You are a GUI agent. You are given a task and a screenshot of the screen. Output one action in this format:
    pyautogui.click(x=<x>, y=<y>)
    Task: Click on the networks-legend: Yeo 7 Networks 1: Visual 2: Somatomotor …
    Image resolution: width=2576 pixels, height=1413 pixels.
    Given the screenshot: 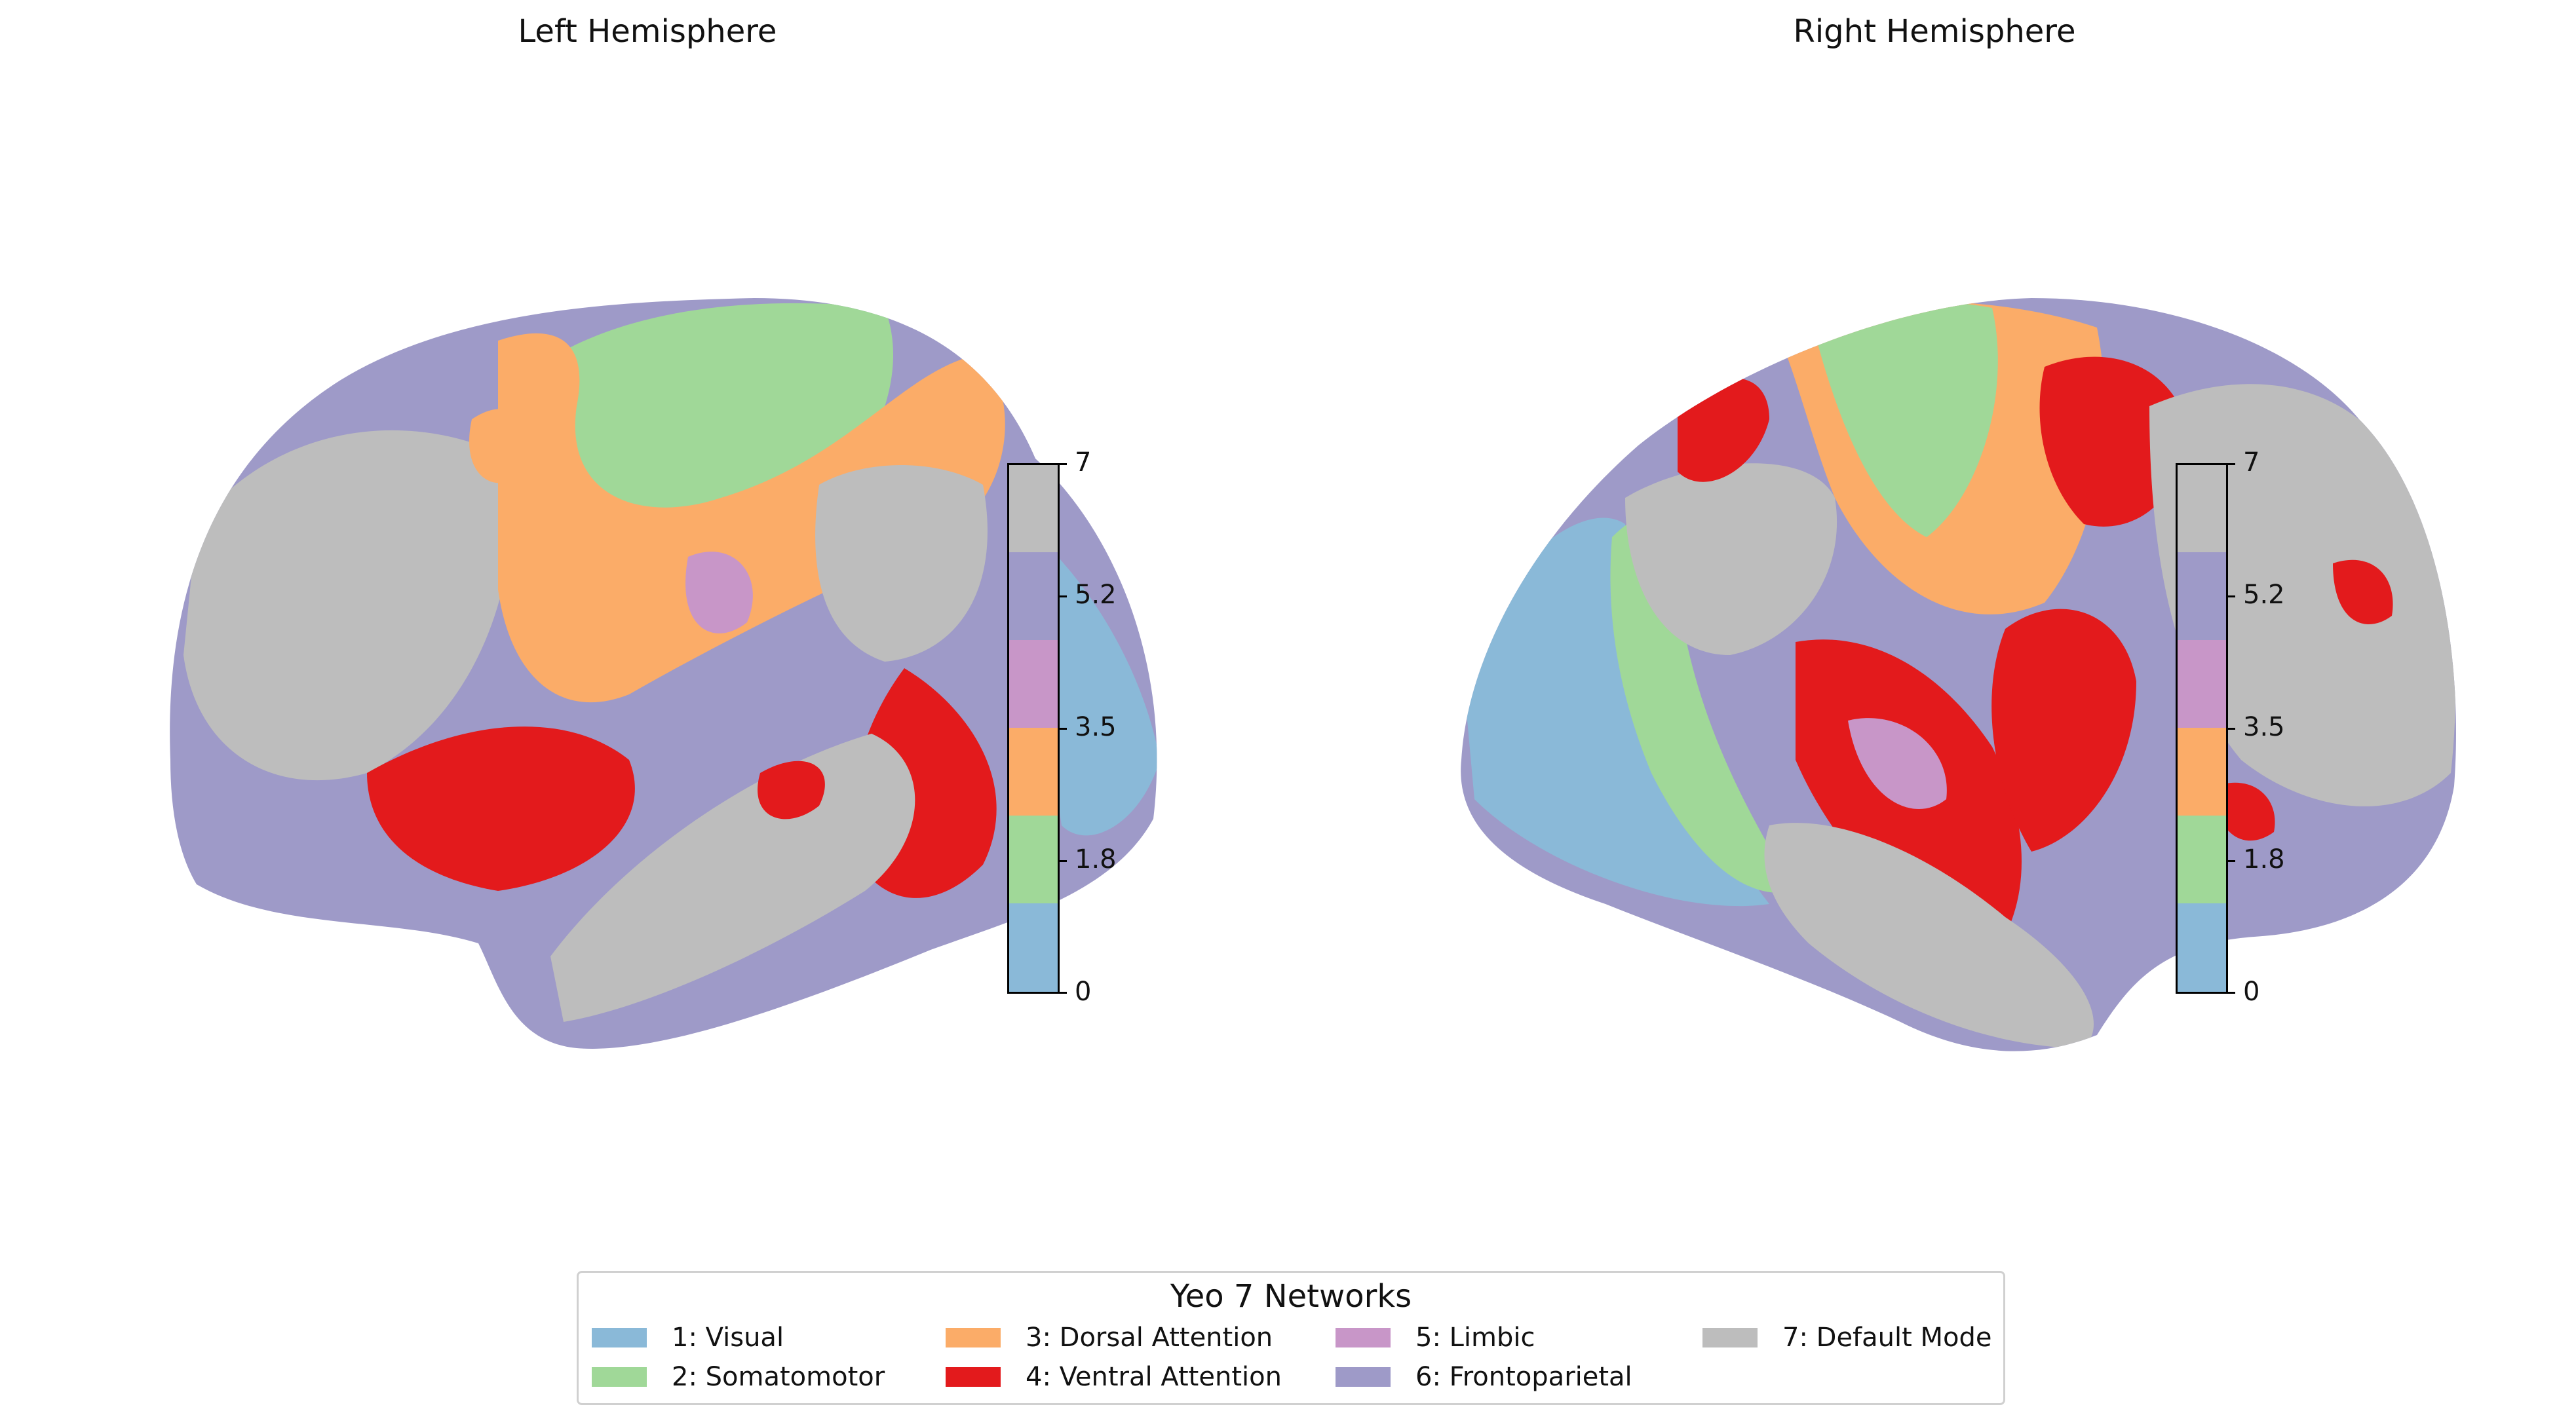 What is the action you would take?
    pyautogui.click(x=1291, y=1338)
    